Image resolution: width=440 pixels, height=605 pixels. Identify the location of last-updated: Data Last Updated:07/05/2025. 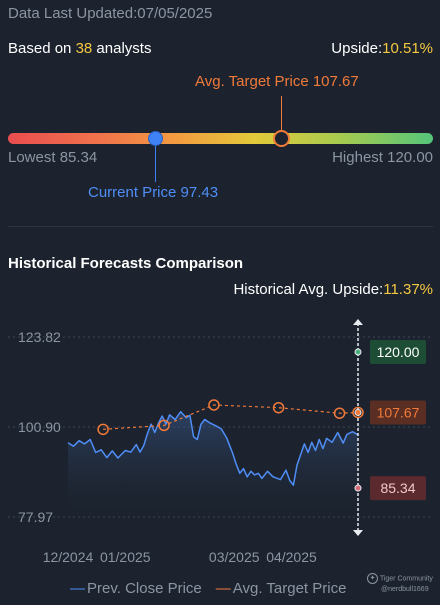
(110, 13).